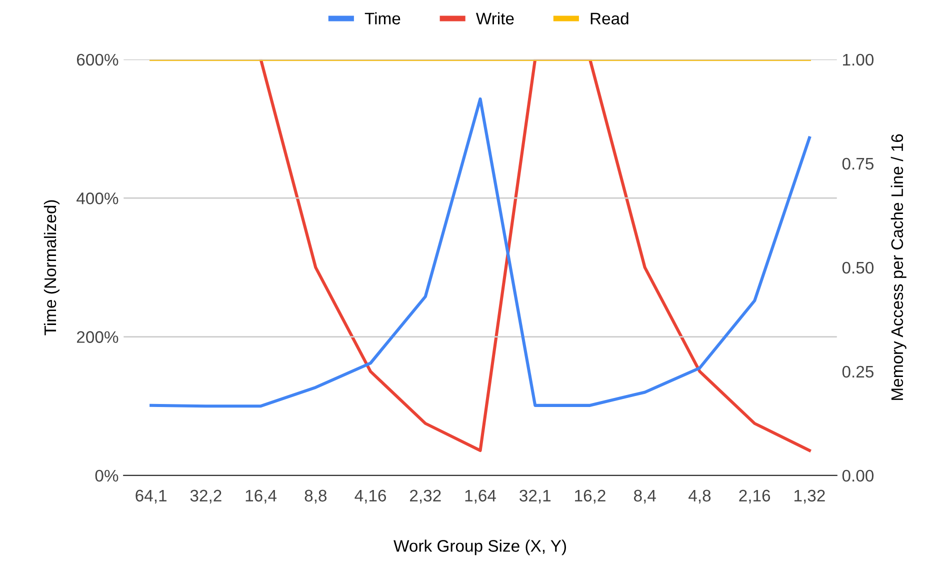  What do you see at coordinates (480, 497) in the screenshot?
I see `x-tick-label: 1,64` at bounding box center [480, 497].